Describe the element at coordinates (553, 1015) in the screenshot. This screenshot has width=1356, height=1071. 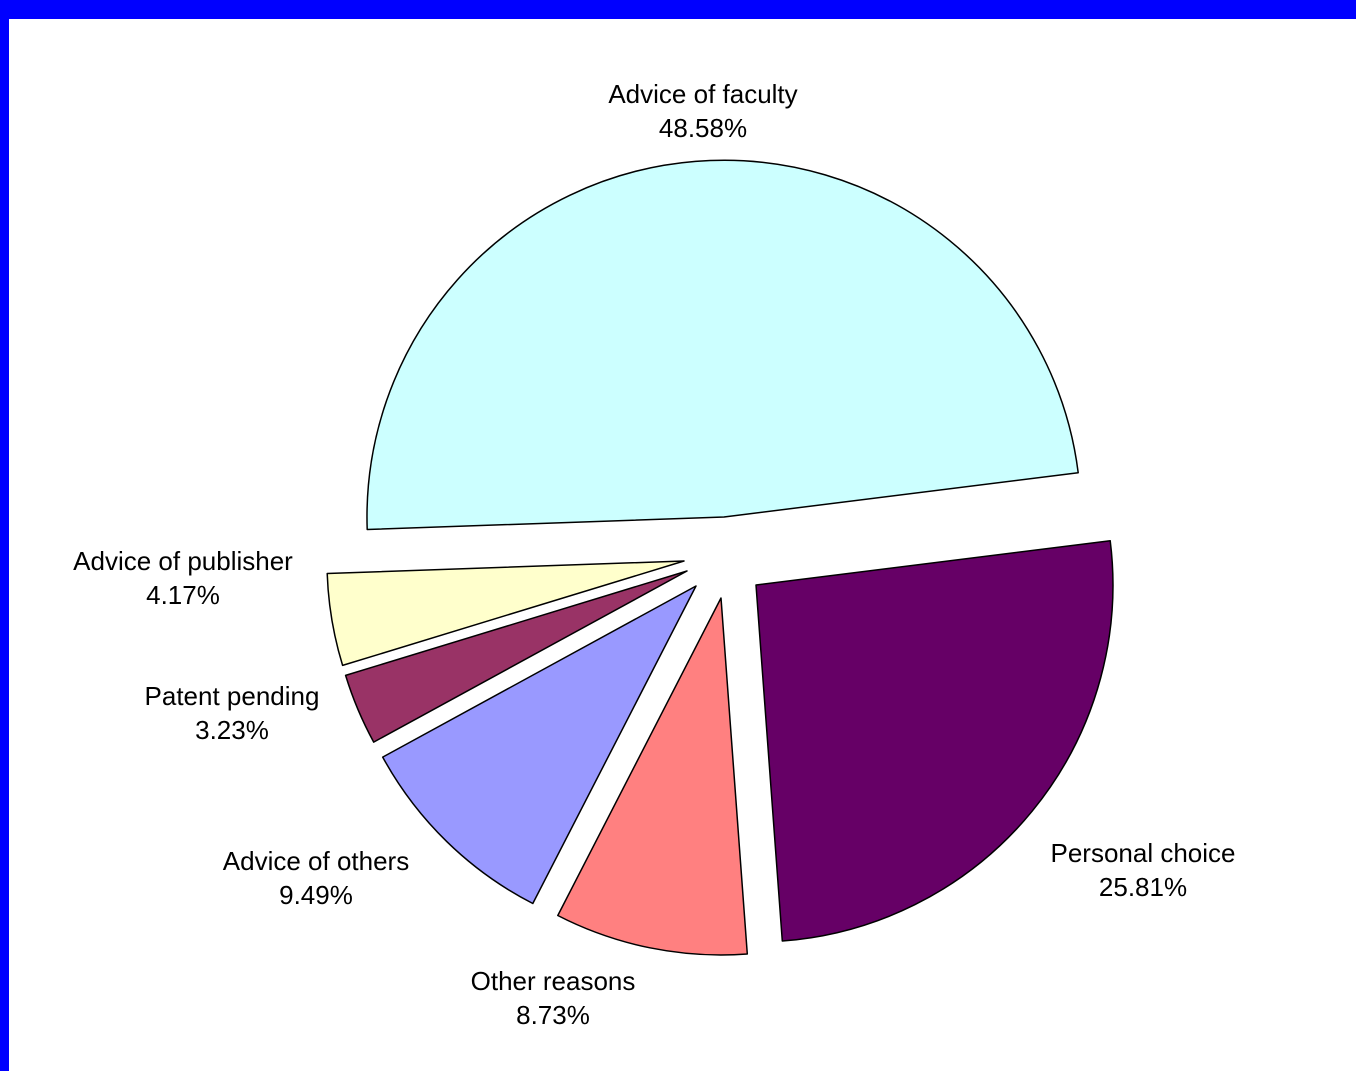
I see `slice-label-value: 8.73%` at that location.